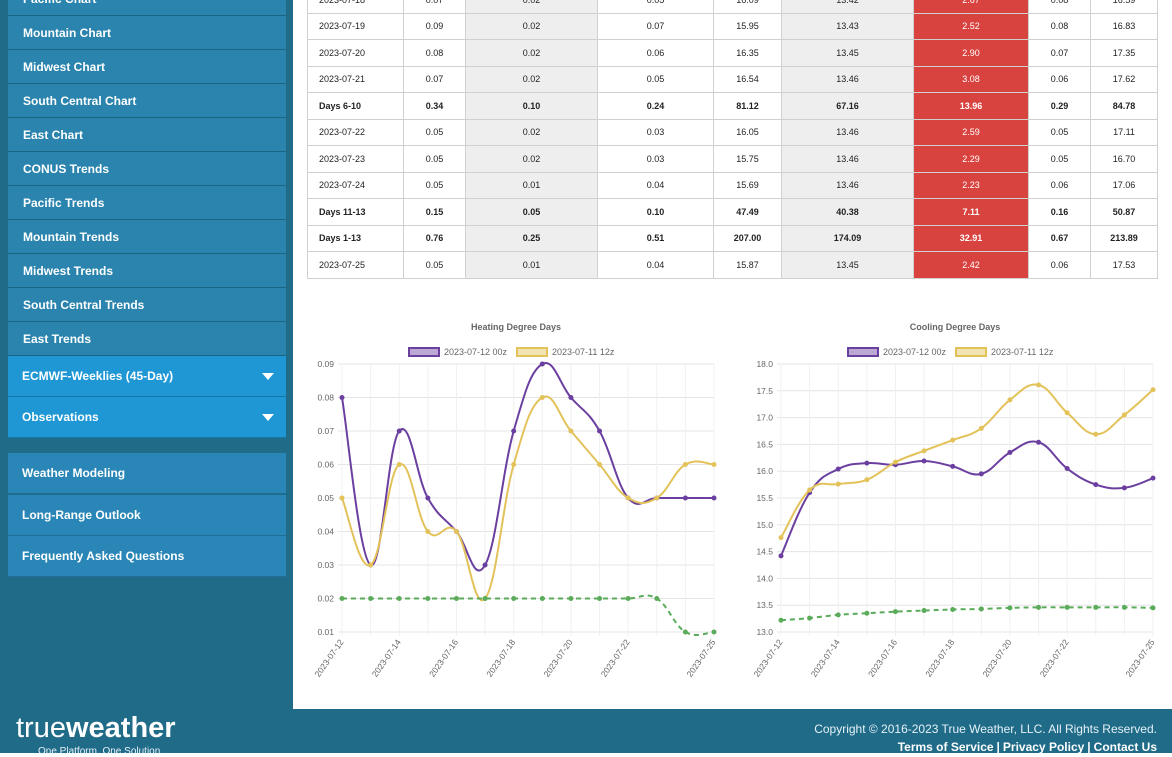  I want to click on footer-link: Privacy Policy, so click(1043, 747).